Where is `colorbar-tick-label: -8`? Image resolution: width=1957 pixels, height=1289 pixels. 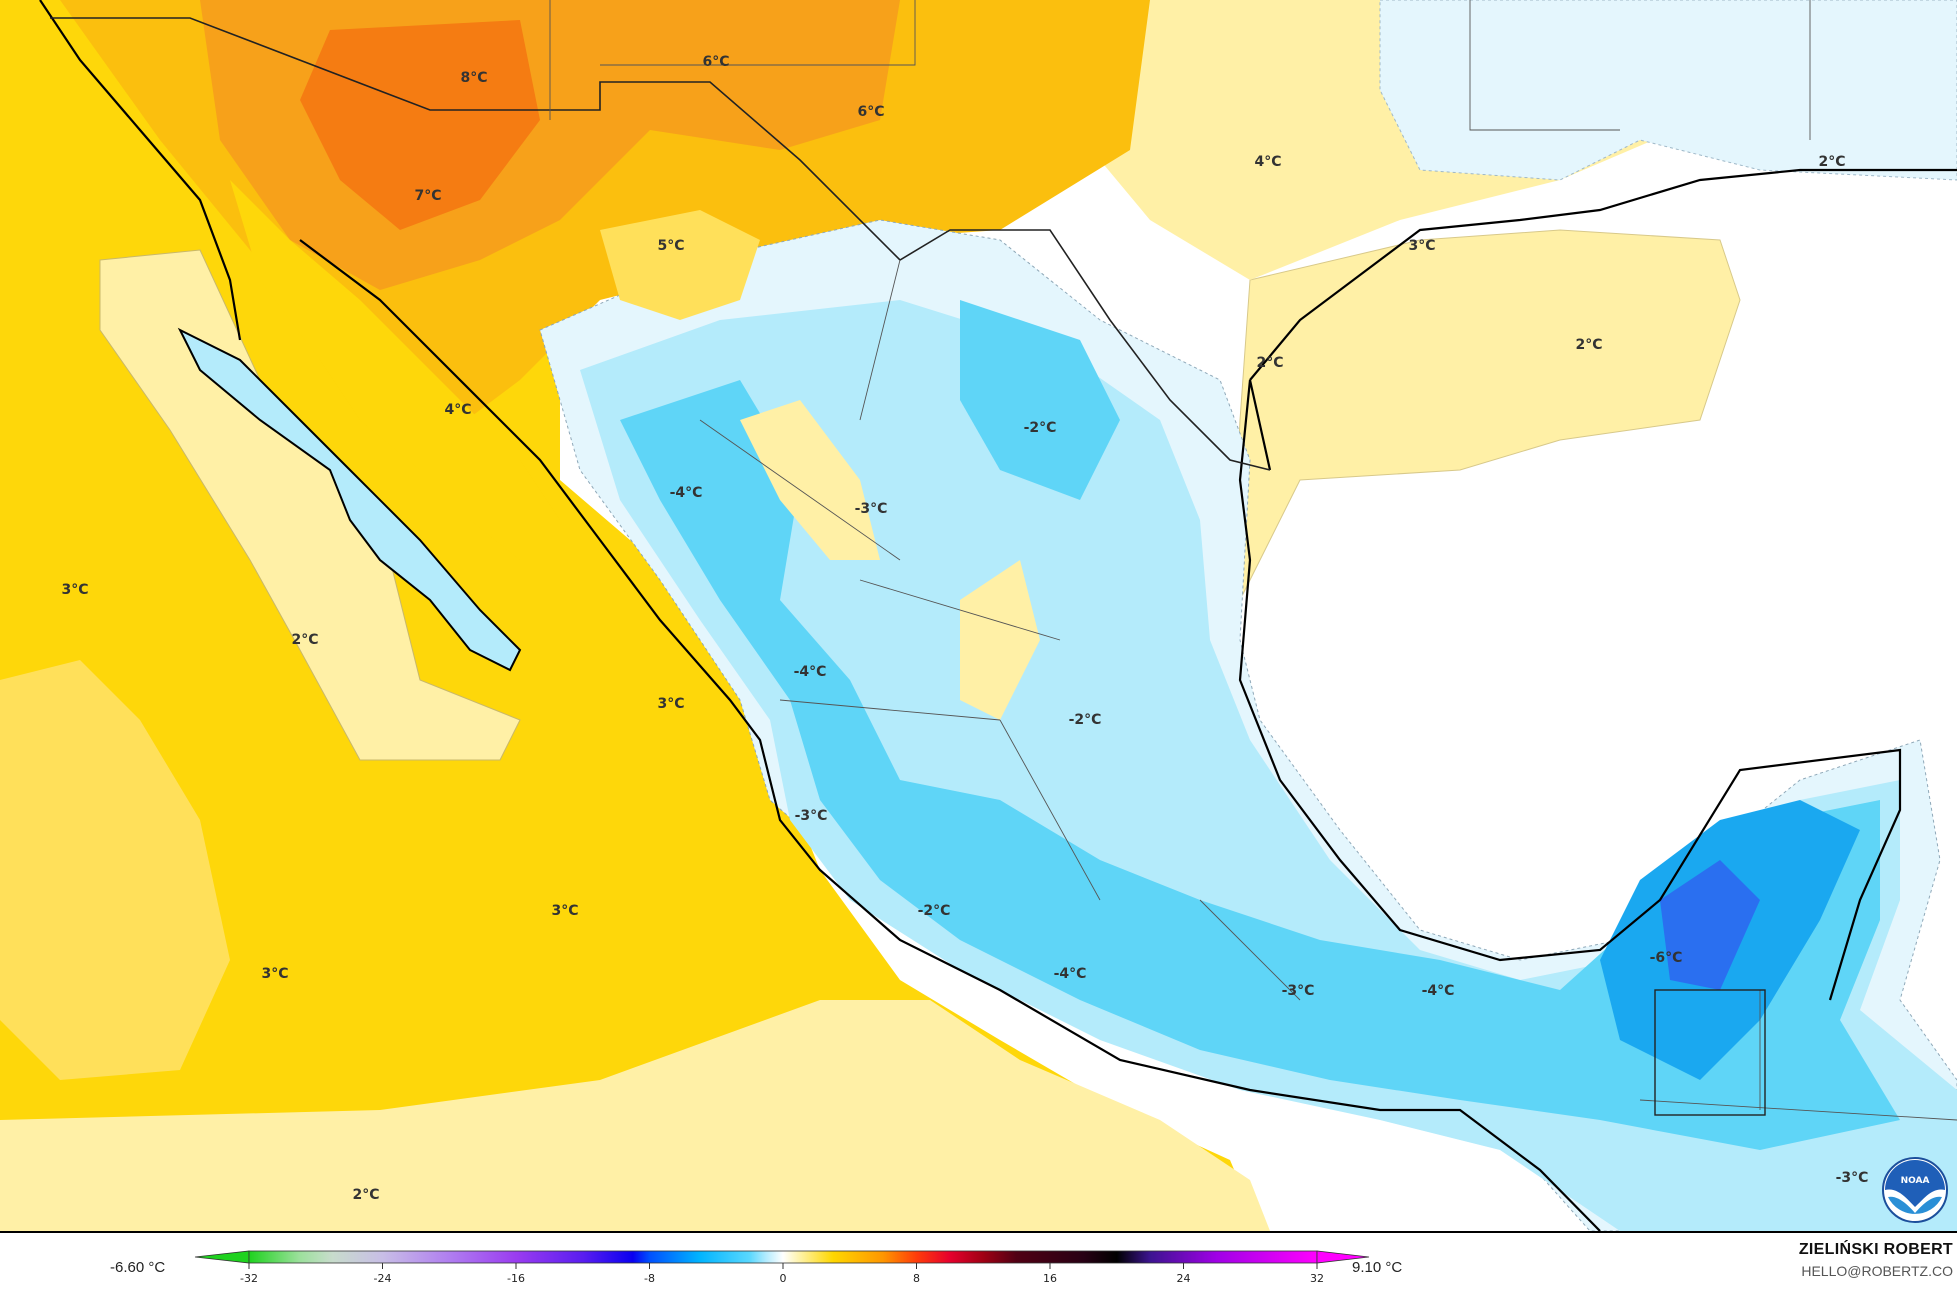
colorbar-tick-label: -8 is located at coordinates (649, 1278).